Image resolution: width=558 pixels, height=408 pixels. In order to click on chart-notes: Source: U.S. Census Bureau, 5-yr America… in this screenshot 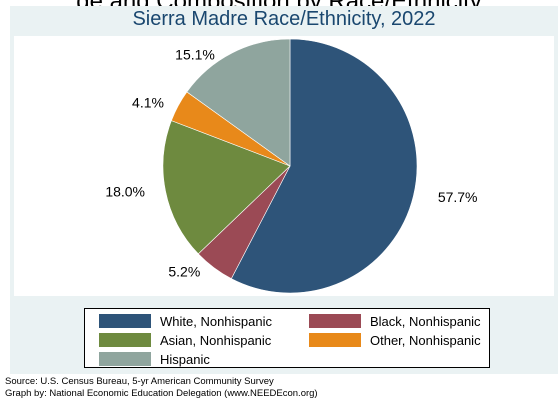, I will do `click(161, 388)`.